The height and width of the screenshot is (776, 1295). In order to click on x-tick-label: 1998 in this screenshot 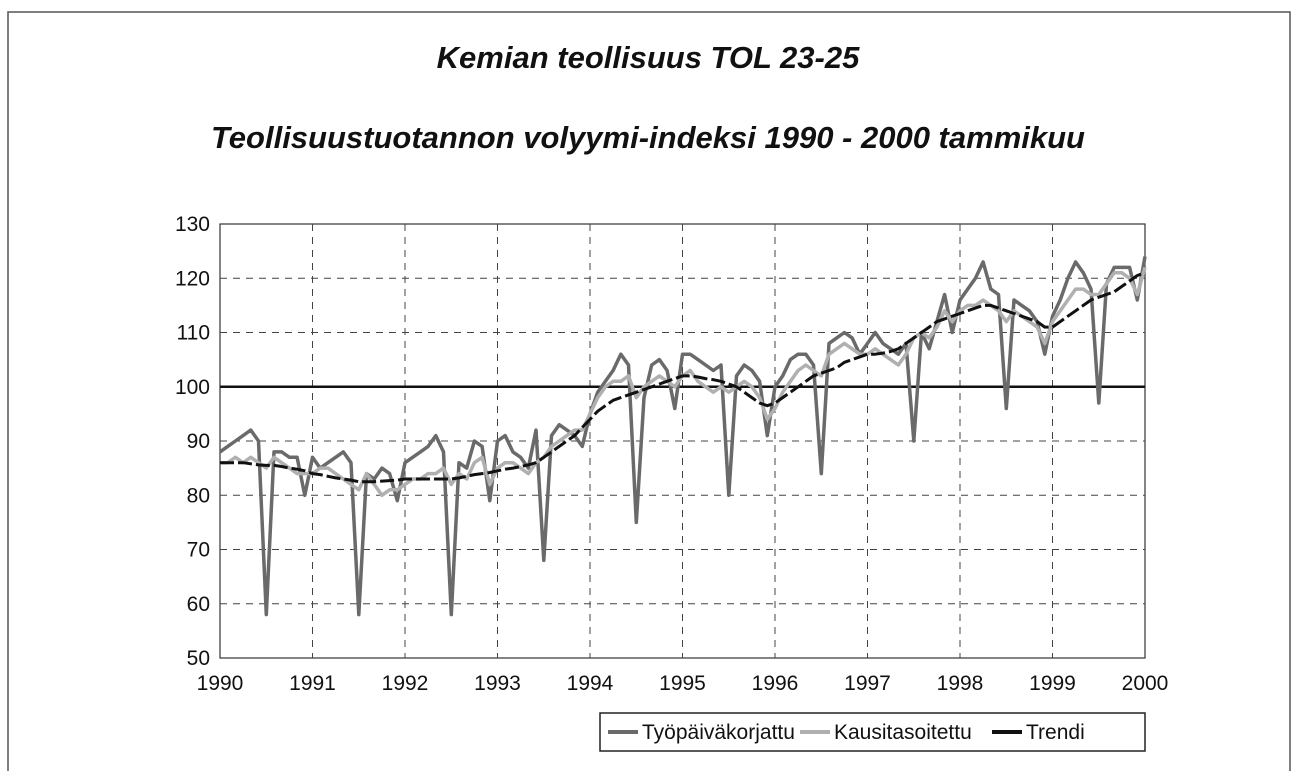, I will do `click(960, 683)`.